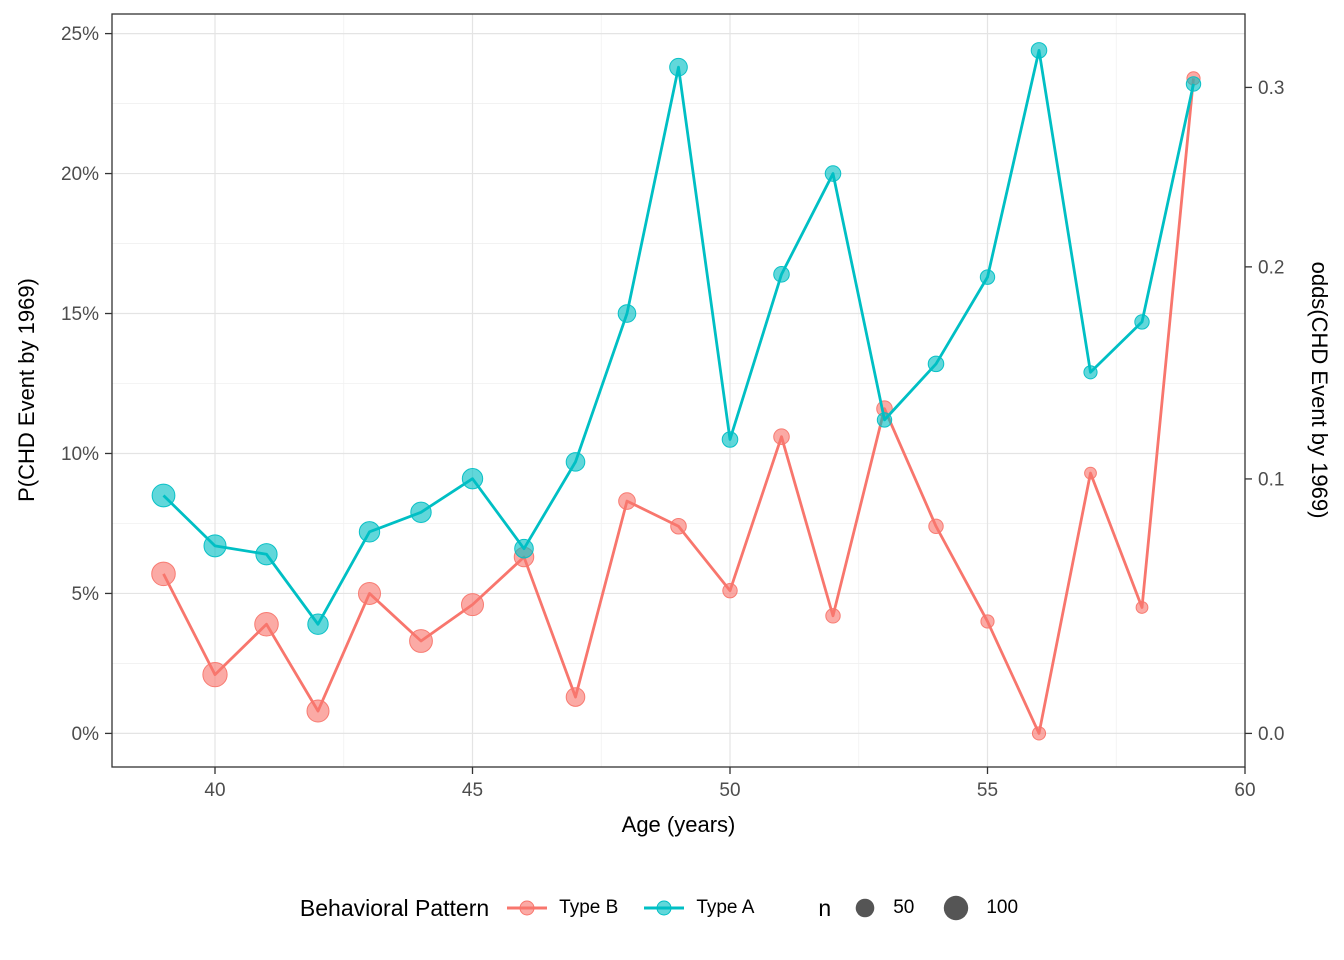  Describe the element at coordinates (664, 908) in the screenshot. I see `type-a-key-icon` at that location.